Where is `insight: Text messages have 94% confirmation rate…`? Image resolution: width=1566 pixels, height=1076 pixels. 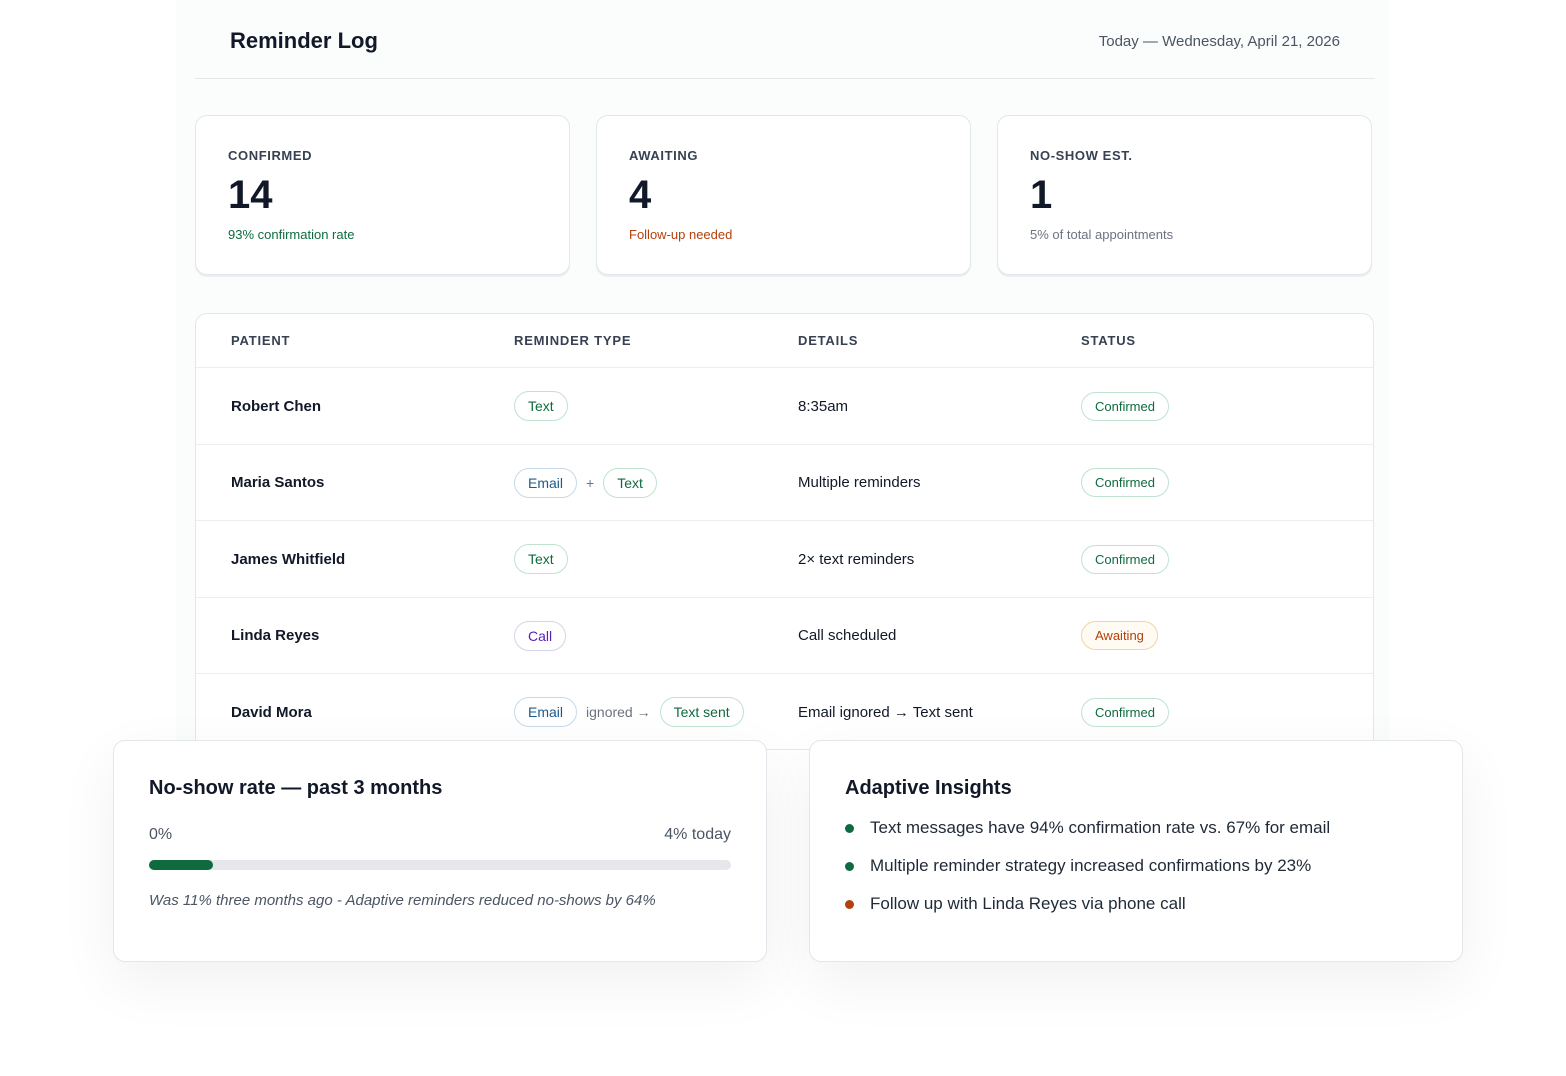
insight: Text messages have 94% confirmation rate… is located at coordinates (1136, 828).